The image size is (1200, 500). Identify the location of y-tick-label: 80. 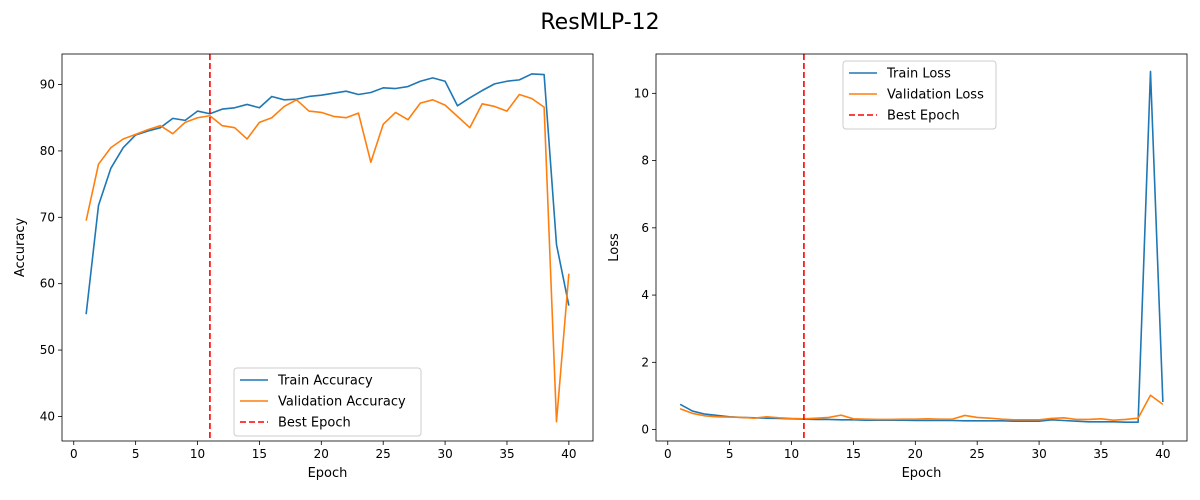
(47, 151).